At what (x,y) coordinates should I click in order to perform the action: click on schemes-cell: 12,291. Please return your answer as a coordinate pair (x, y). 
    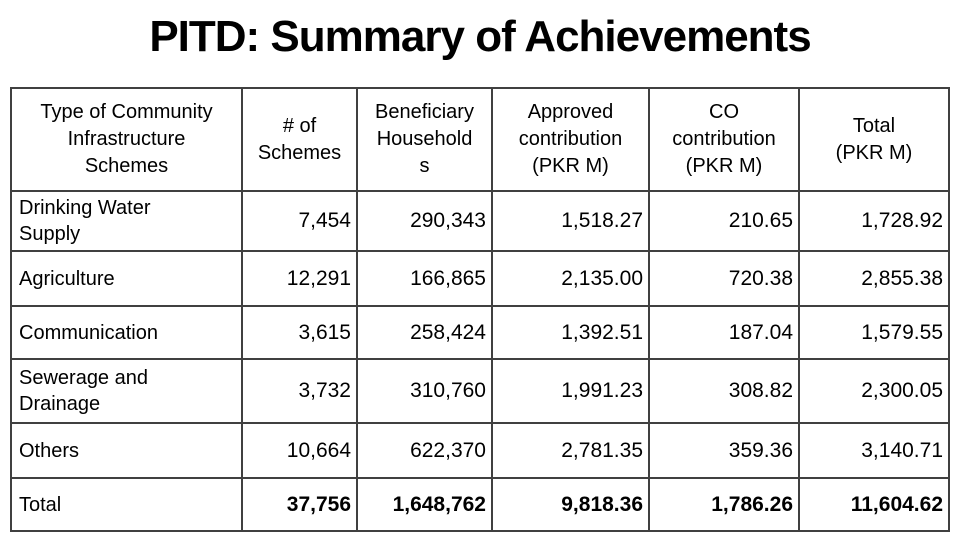
    Looking at the image, I should click on (299, 278).